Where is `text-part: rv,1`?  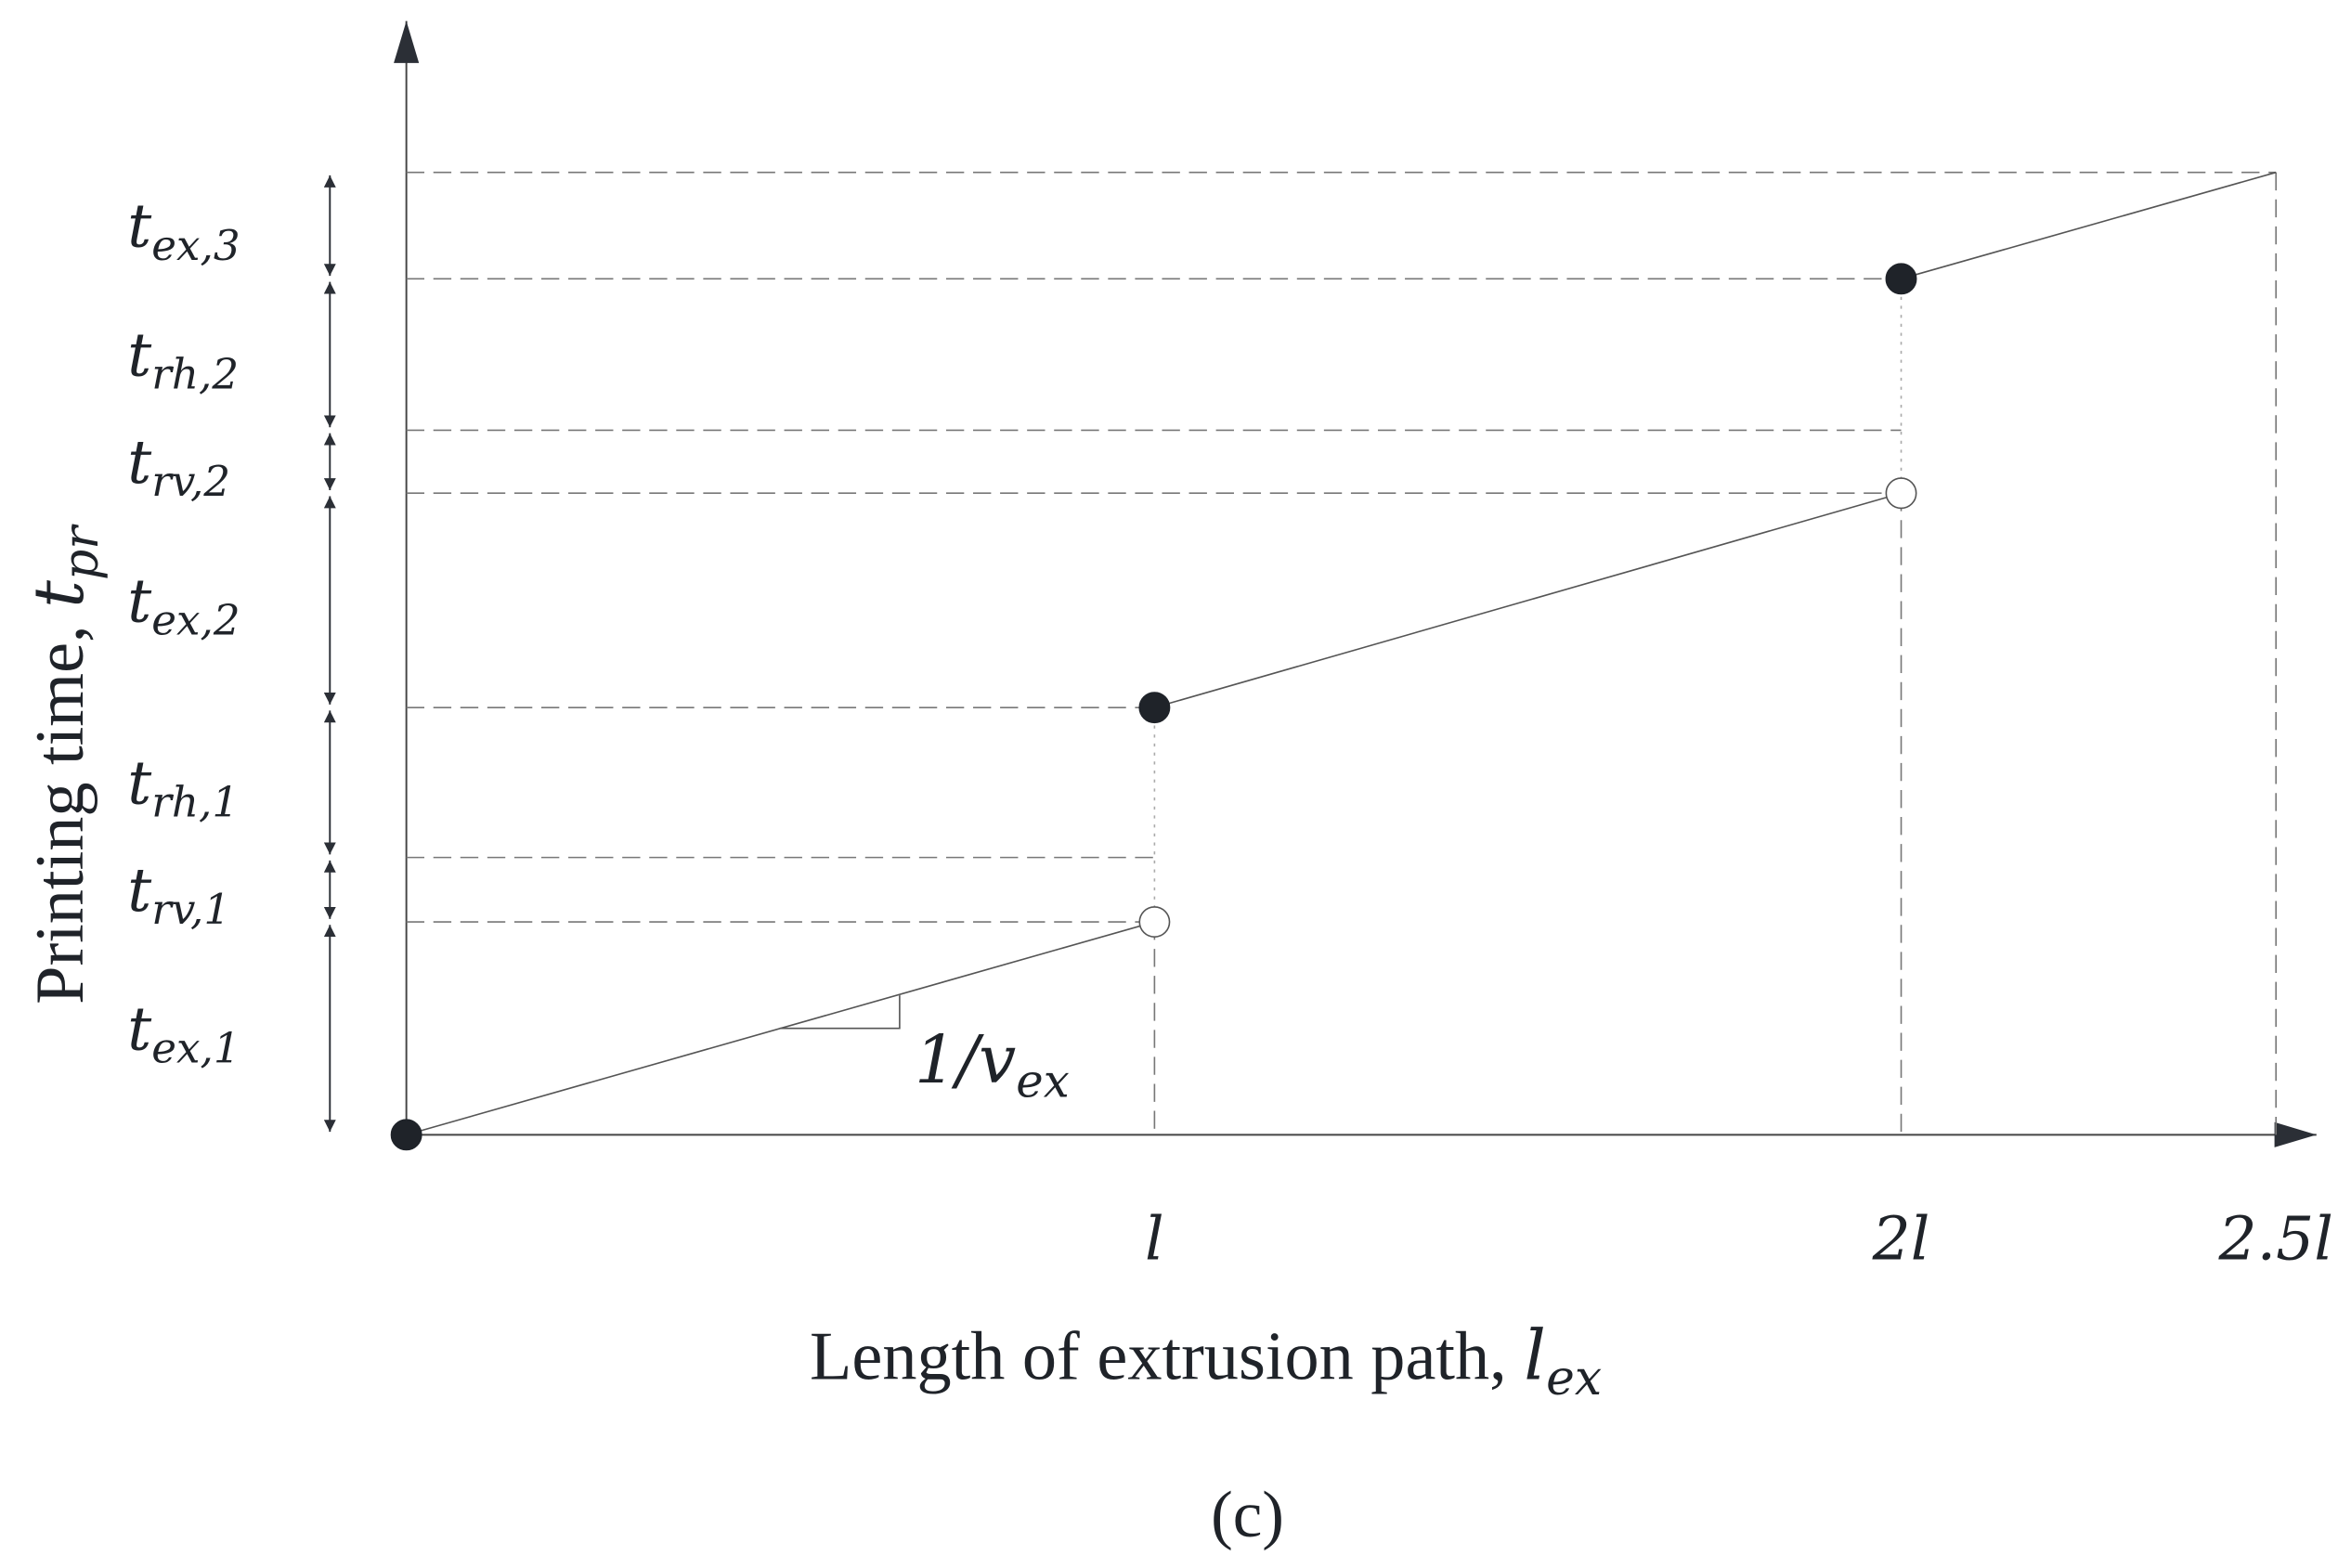
text-part: rv,1 is located at coordinates (190, 909).